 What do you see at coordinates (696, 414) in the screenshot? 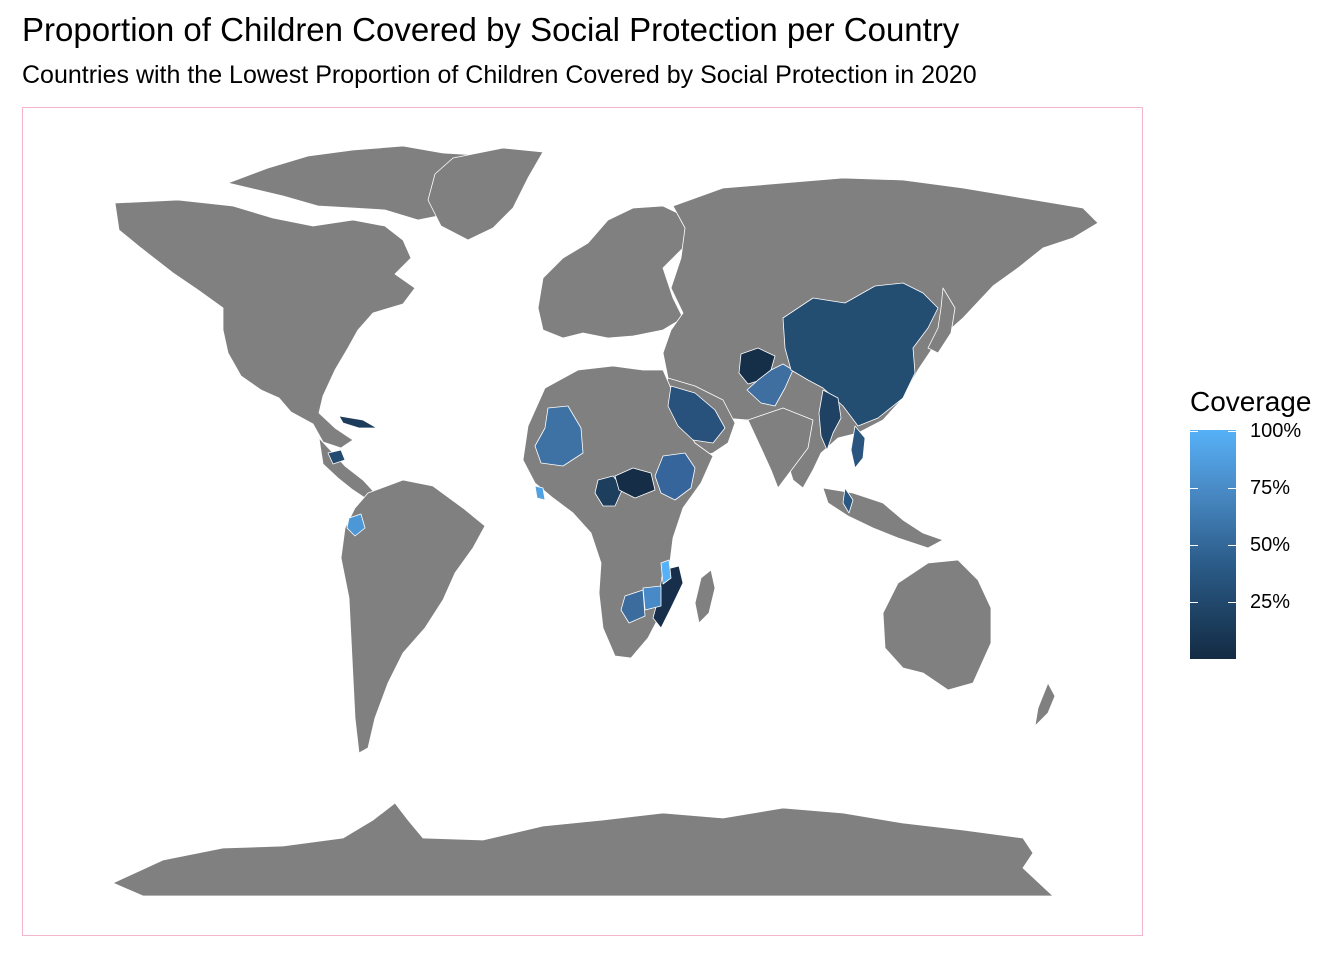
I see `country-saudi-arabia` at bounding box center [696, 414].